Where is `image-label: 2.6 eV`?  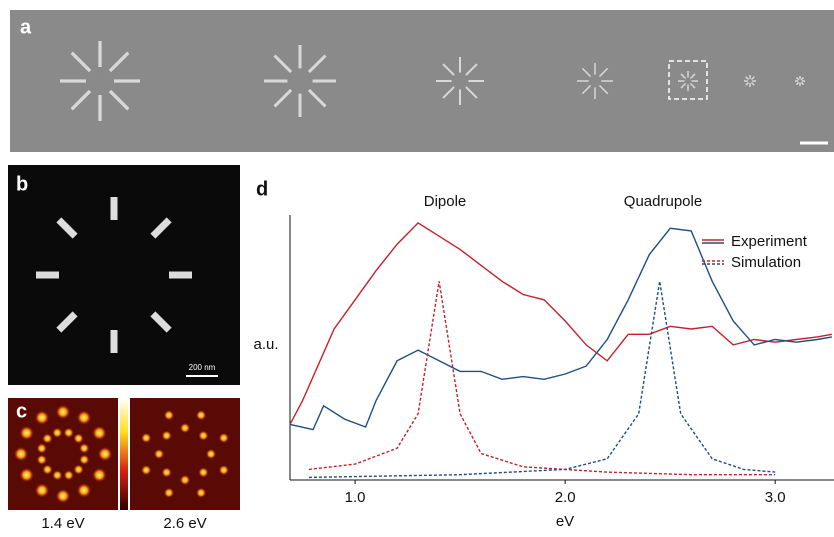 image-label: 2.6 eV is located at coordinates (184, 523).